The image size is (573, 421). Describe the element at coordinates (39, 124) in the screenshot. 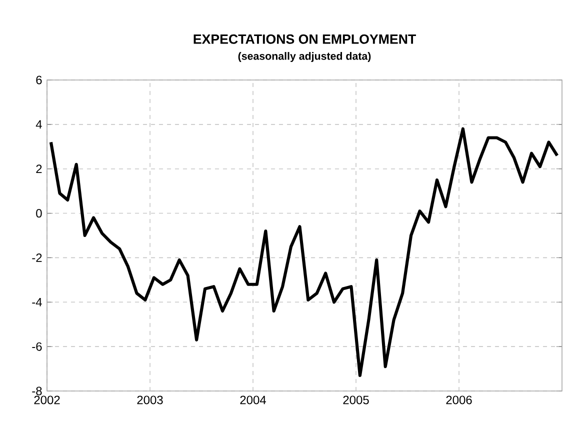

I see `y-tick-label: 4` at that location.